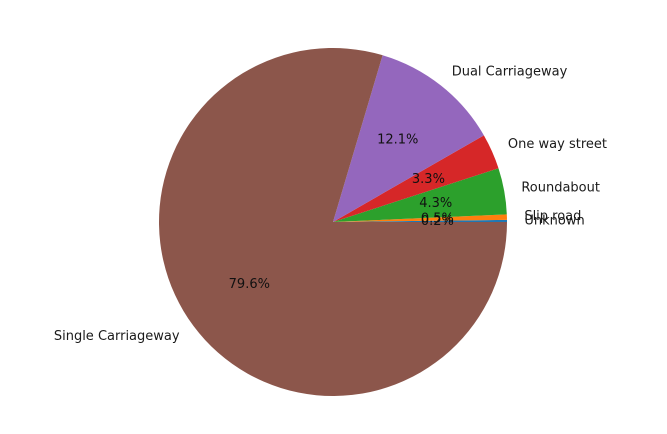 This screenshot has height=434, width=667. Describe the element at coordinates (510, 71) in the screenshot. I see `slice-label-dual-carriageway: Dual Carriageway` at that location.